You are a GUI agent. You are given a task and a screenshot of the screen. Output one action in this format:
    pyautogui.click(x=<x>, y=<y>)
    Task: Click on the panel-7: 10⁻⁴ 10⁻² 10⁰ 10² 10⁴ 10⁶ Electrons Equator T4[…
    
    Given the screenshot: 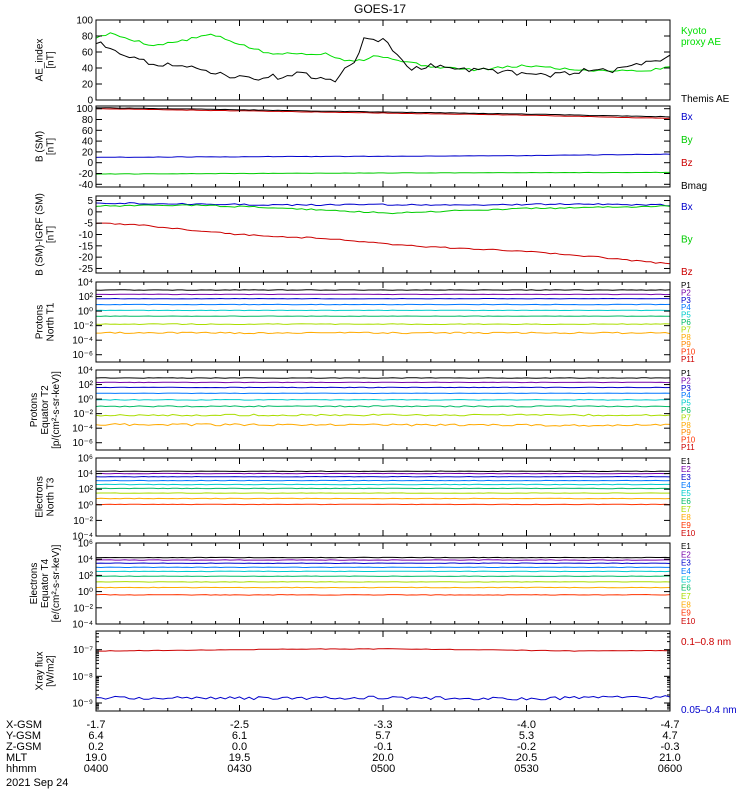 What is the action you would take?
    pyautogui.click(x=362, y=585)
    